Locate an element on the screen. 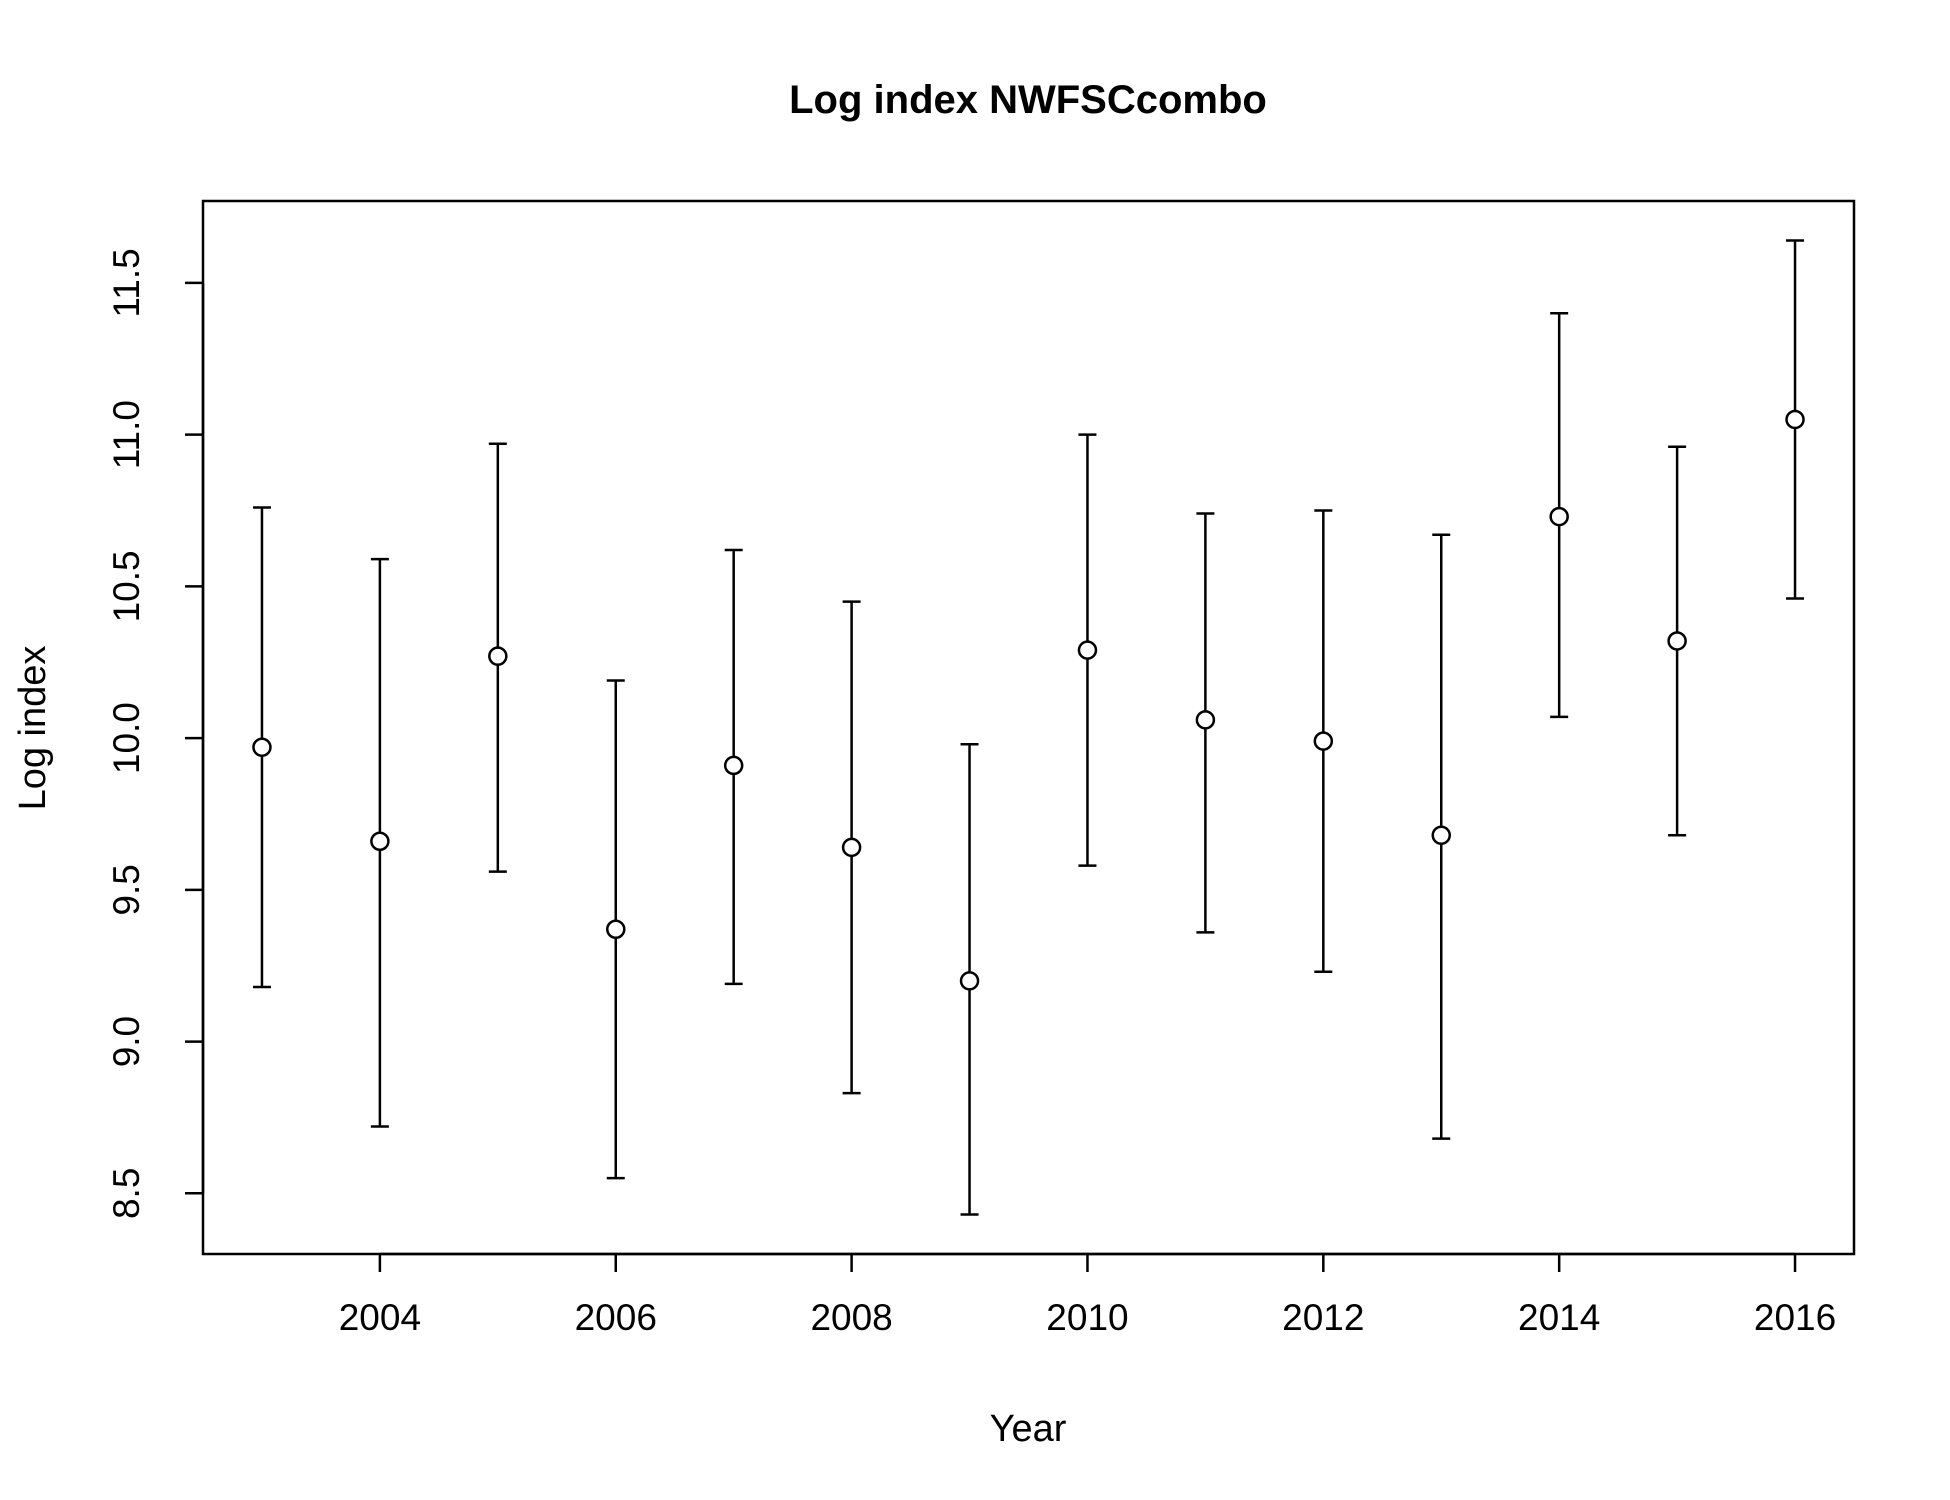  y-tick-label: 10.0 is located at coordinates (126, 738).